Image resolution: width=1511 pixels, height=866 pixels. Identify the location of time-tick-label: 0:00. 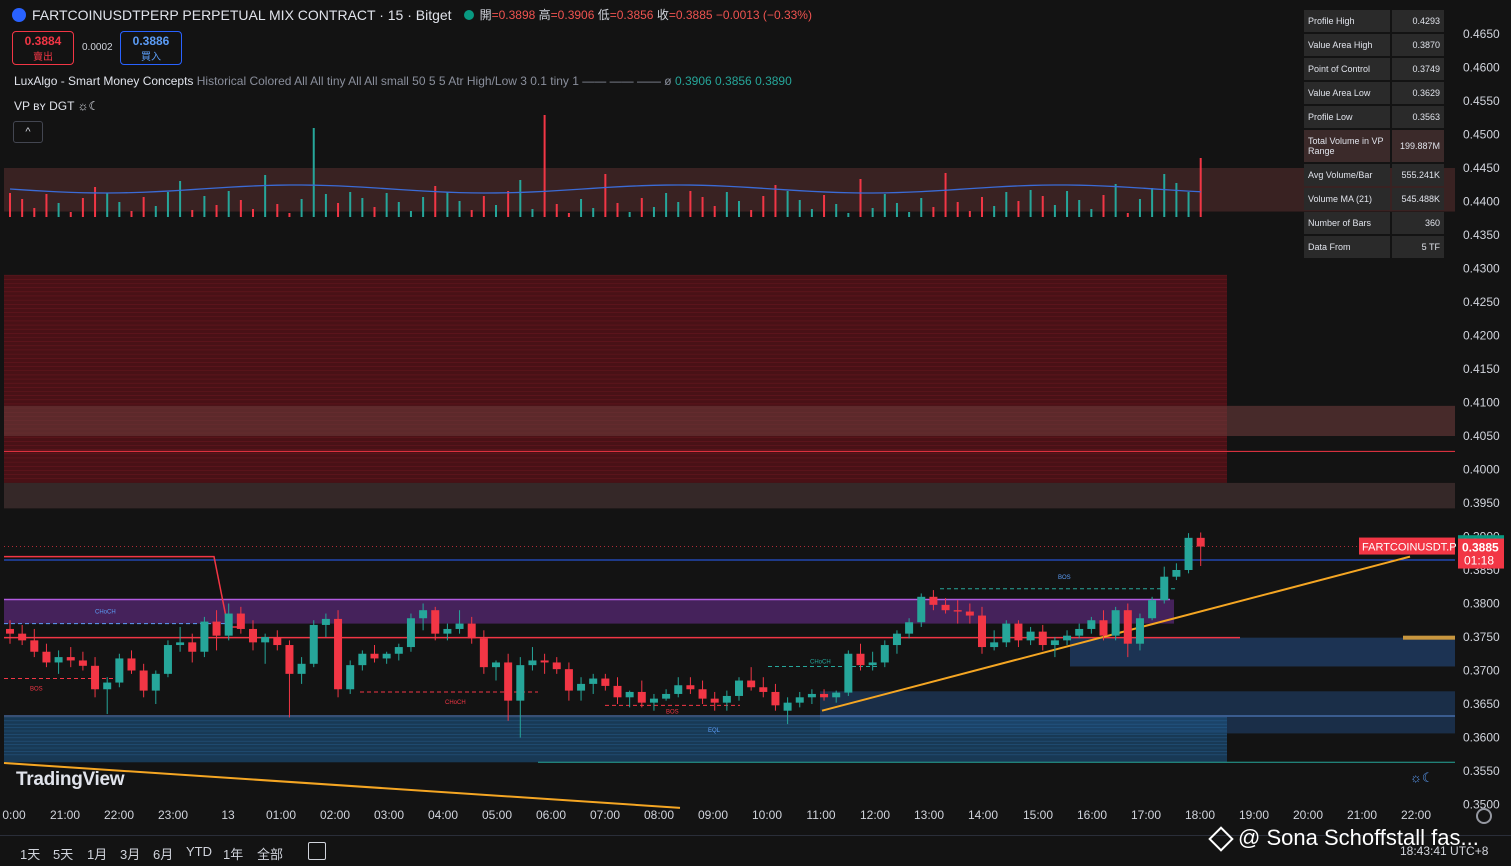
(14, 815).